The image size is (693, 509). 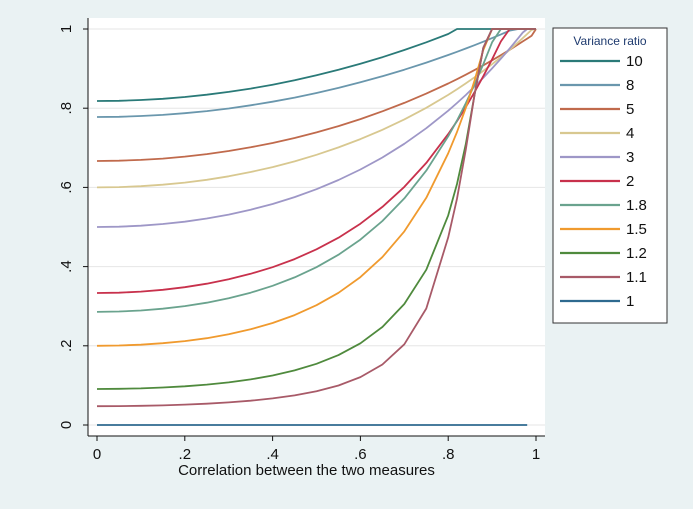 I want to click on legend-item: 1.8, so click(x=603, y=205).